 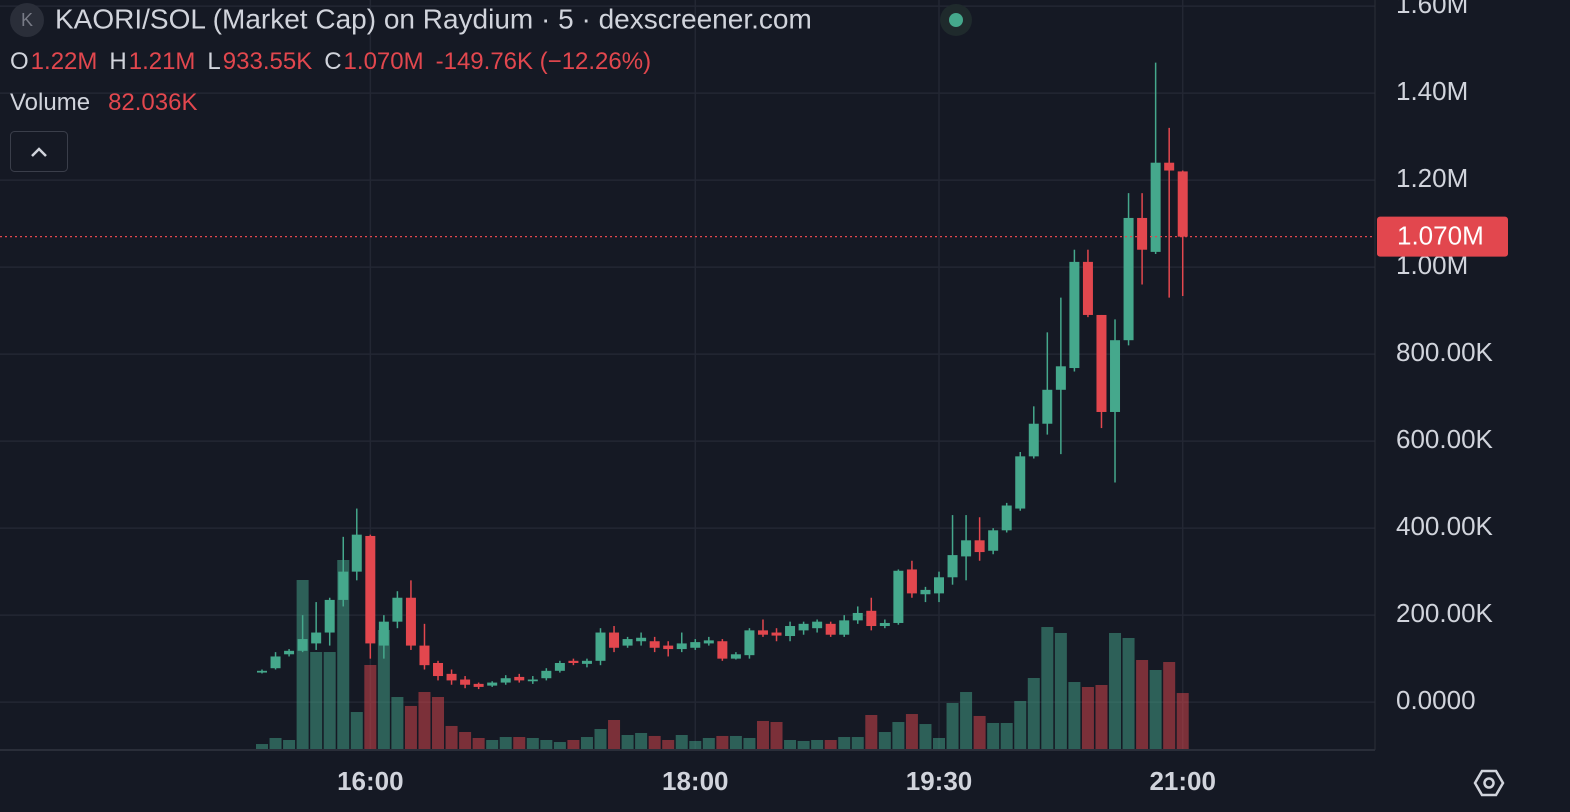 I want to click on x-tick-label: 16:00, so click(x=370, y=781).